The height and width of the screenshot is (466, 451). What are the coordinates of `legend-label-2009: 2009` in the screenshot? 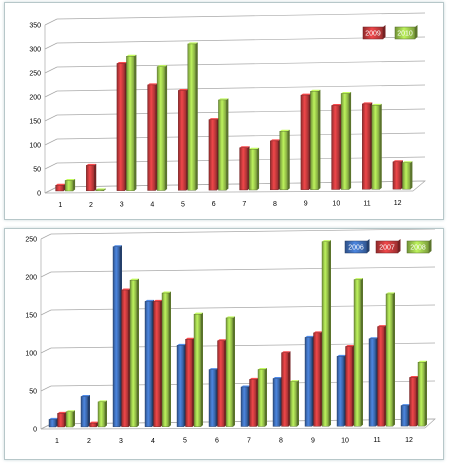 It's located at (373, 34).